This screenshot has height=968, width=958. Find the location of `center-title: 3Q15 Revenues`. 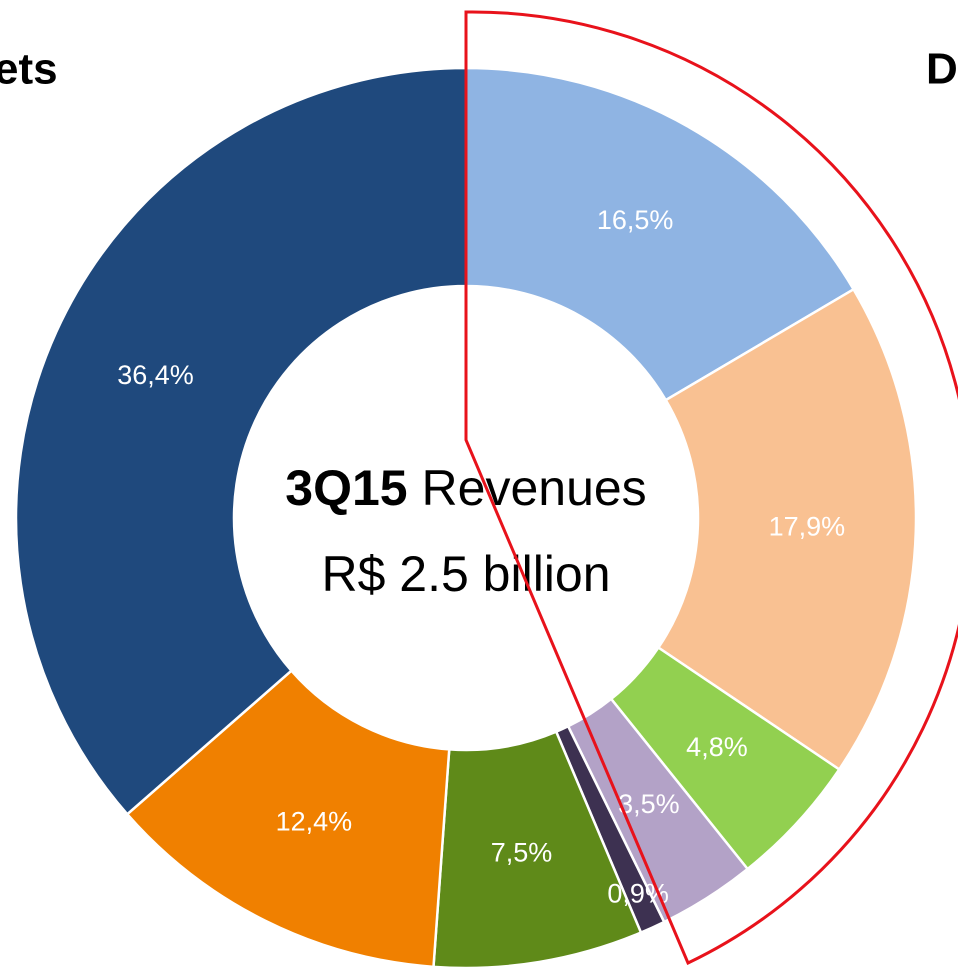

center-title: 3Q15 Revenues is located at coordinates (465, 488).